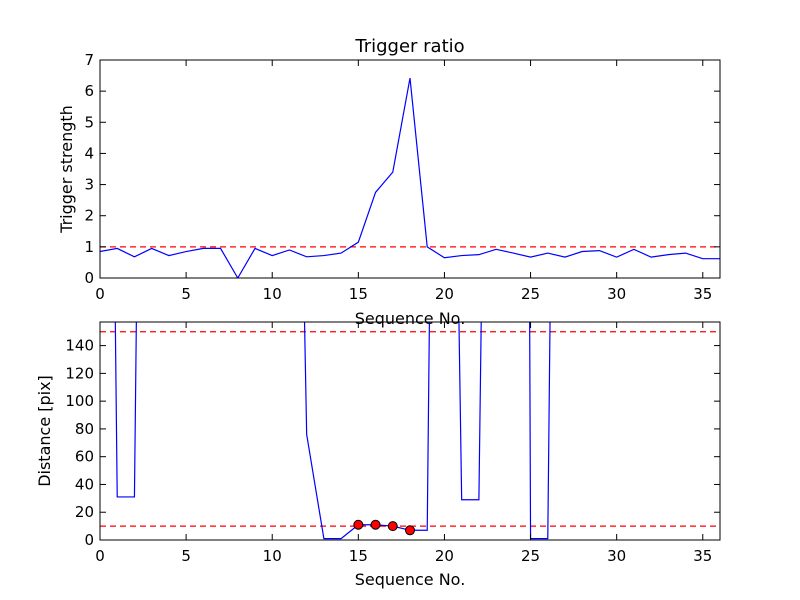  I want to click on y-tick-label: 6, so click(89, 91).